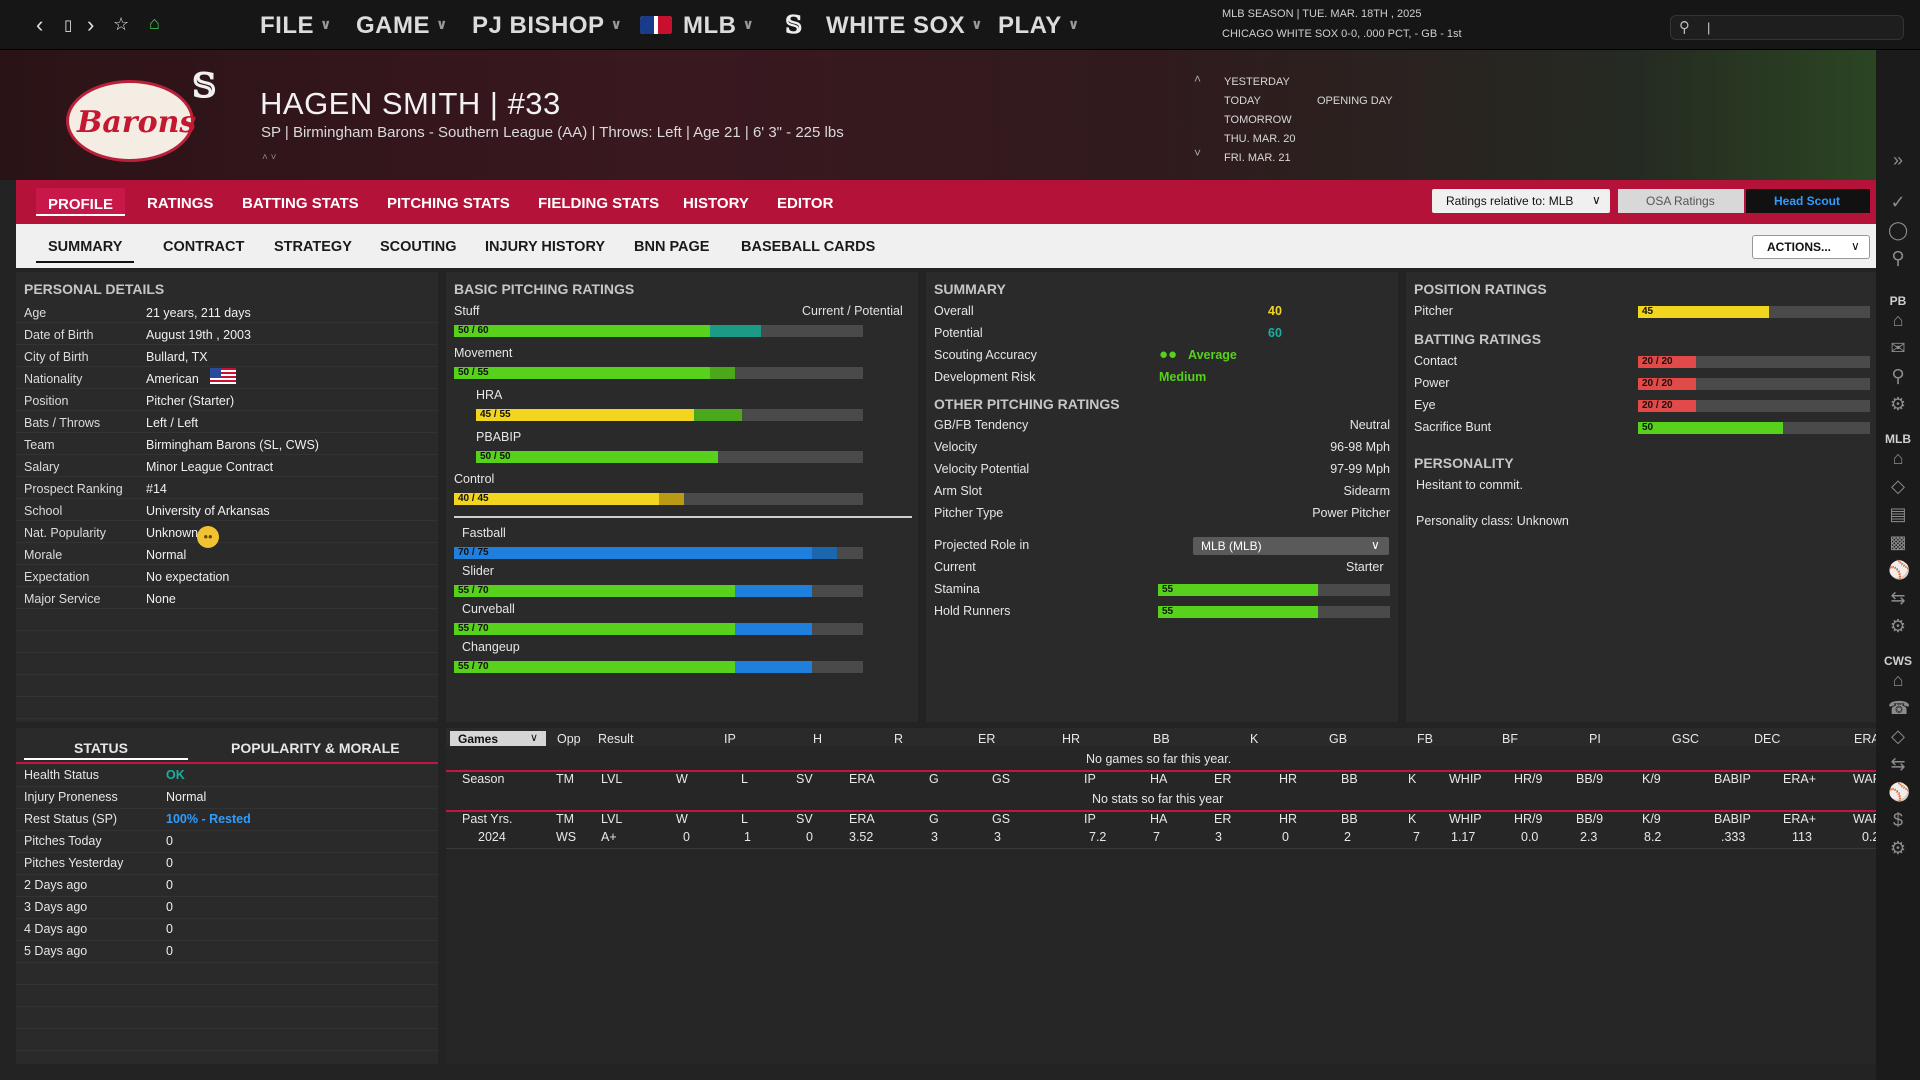 The image size is (1920, 1080). Describe the element at coordinates (1257, 158) in the screenshot. I see `date-fri: FRI. MAR. 21` at that location.